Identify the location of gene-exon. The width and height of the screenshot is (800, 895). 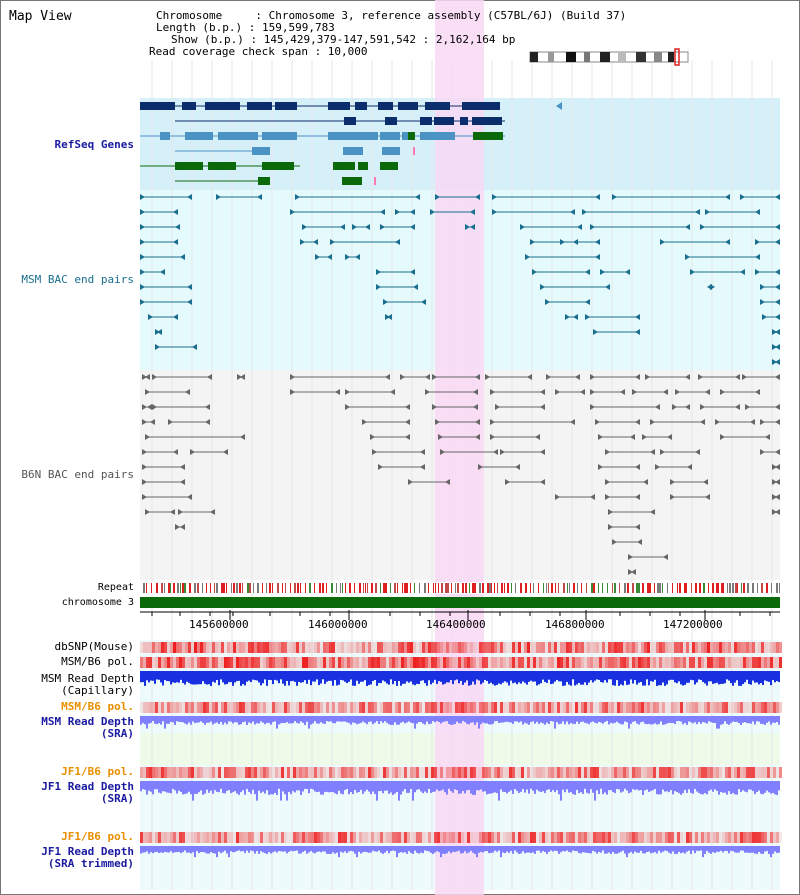
(481, 106).